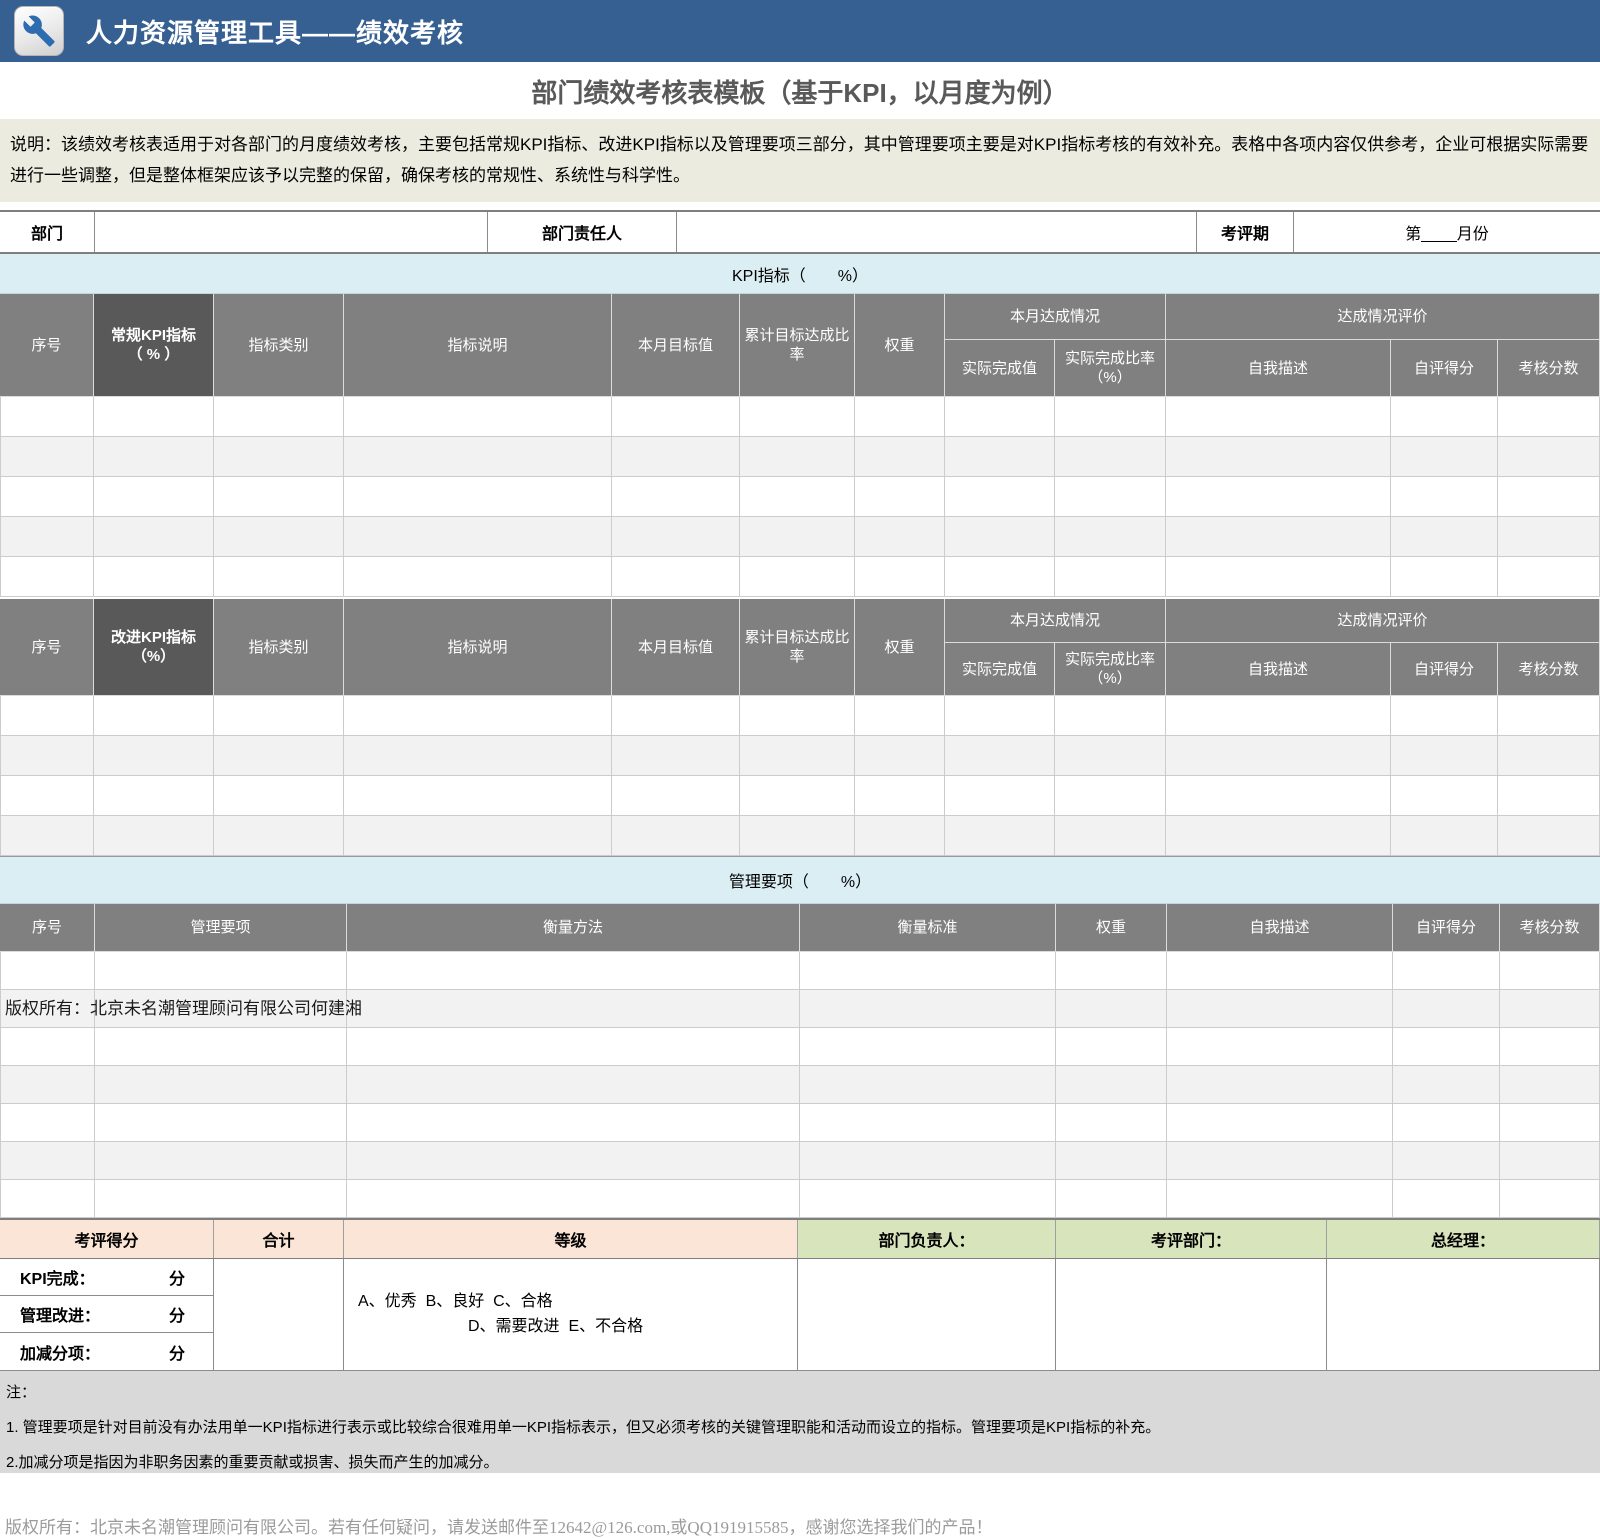 The width and height of the screenshot is (1600, 1538). I want to click on owner-input, so click(937, 232).